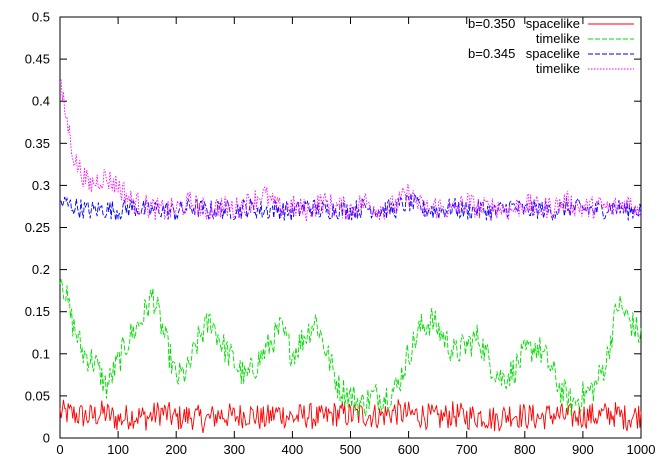 Image resolution: width=664 pixels, height=465 pixels. Describe the element at coordinates (525, 449) in the screenshot. I see `x-tick-label: 800` at that location.